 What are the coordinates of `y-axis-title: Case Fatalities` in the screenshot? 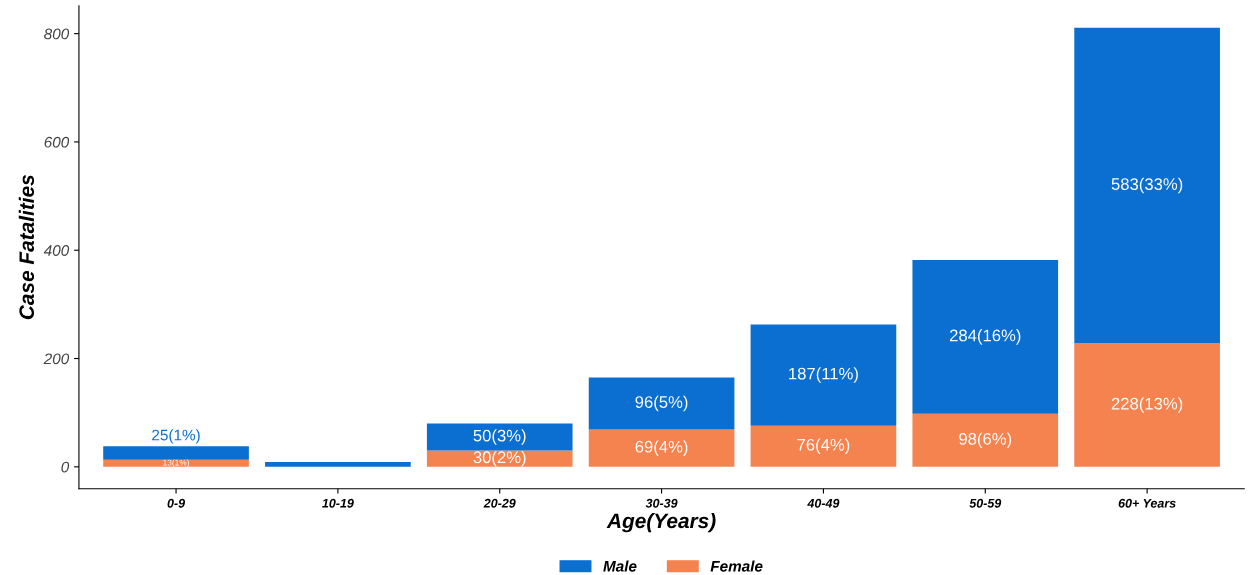 It's located at (26, 247).